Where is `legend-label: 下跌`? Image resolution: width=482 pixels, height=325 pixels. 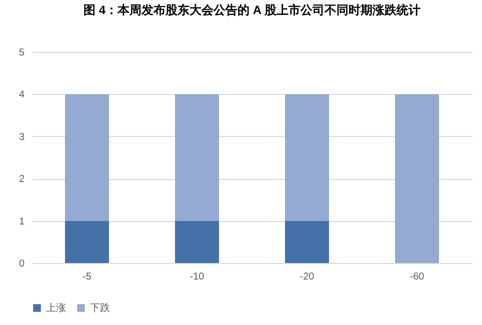 legend-label: 下跌 is located at coordinates (100, 308).